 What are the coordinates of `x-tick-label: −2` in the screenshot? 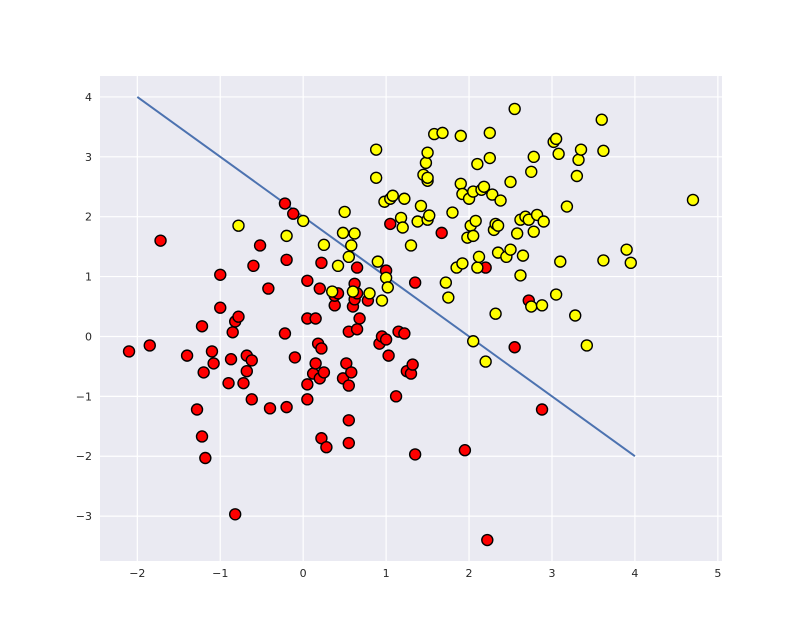 It's located at (137, 573).